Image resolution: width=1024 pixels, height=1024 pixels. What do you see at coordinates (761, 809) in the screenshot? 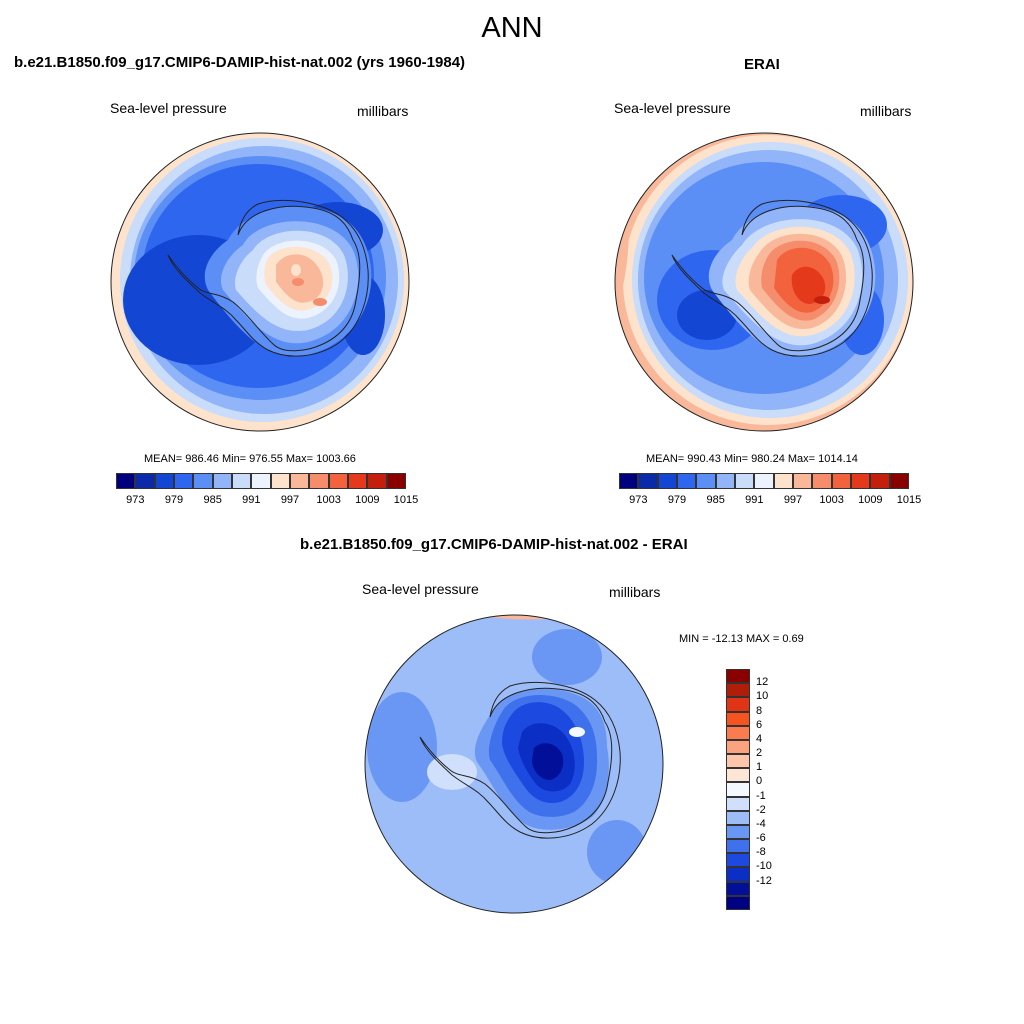
I see `colorbar-label: -2` at bounding box center [761, 809].